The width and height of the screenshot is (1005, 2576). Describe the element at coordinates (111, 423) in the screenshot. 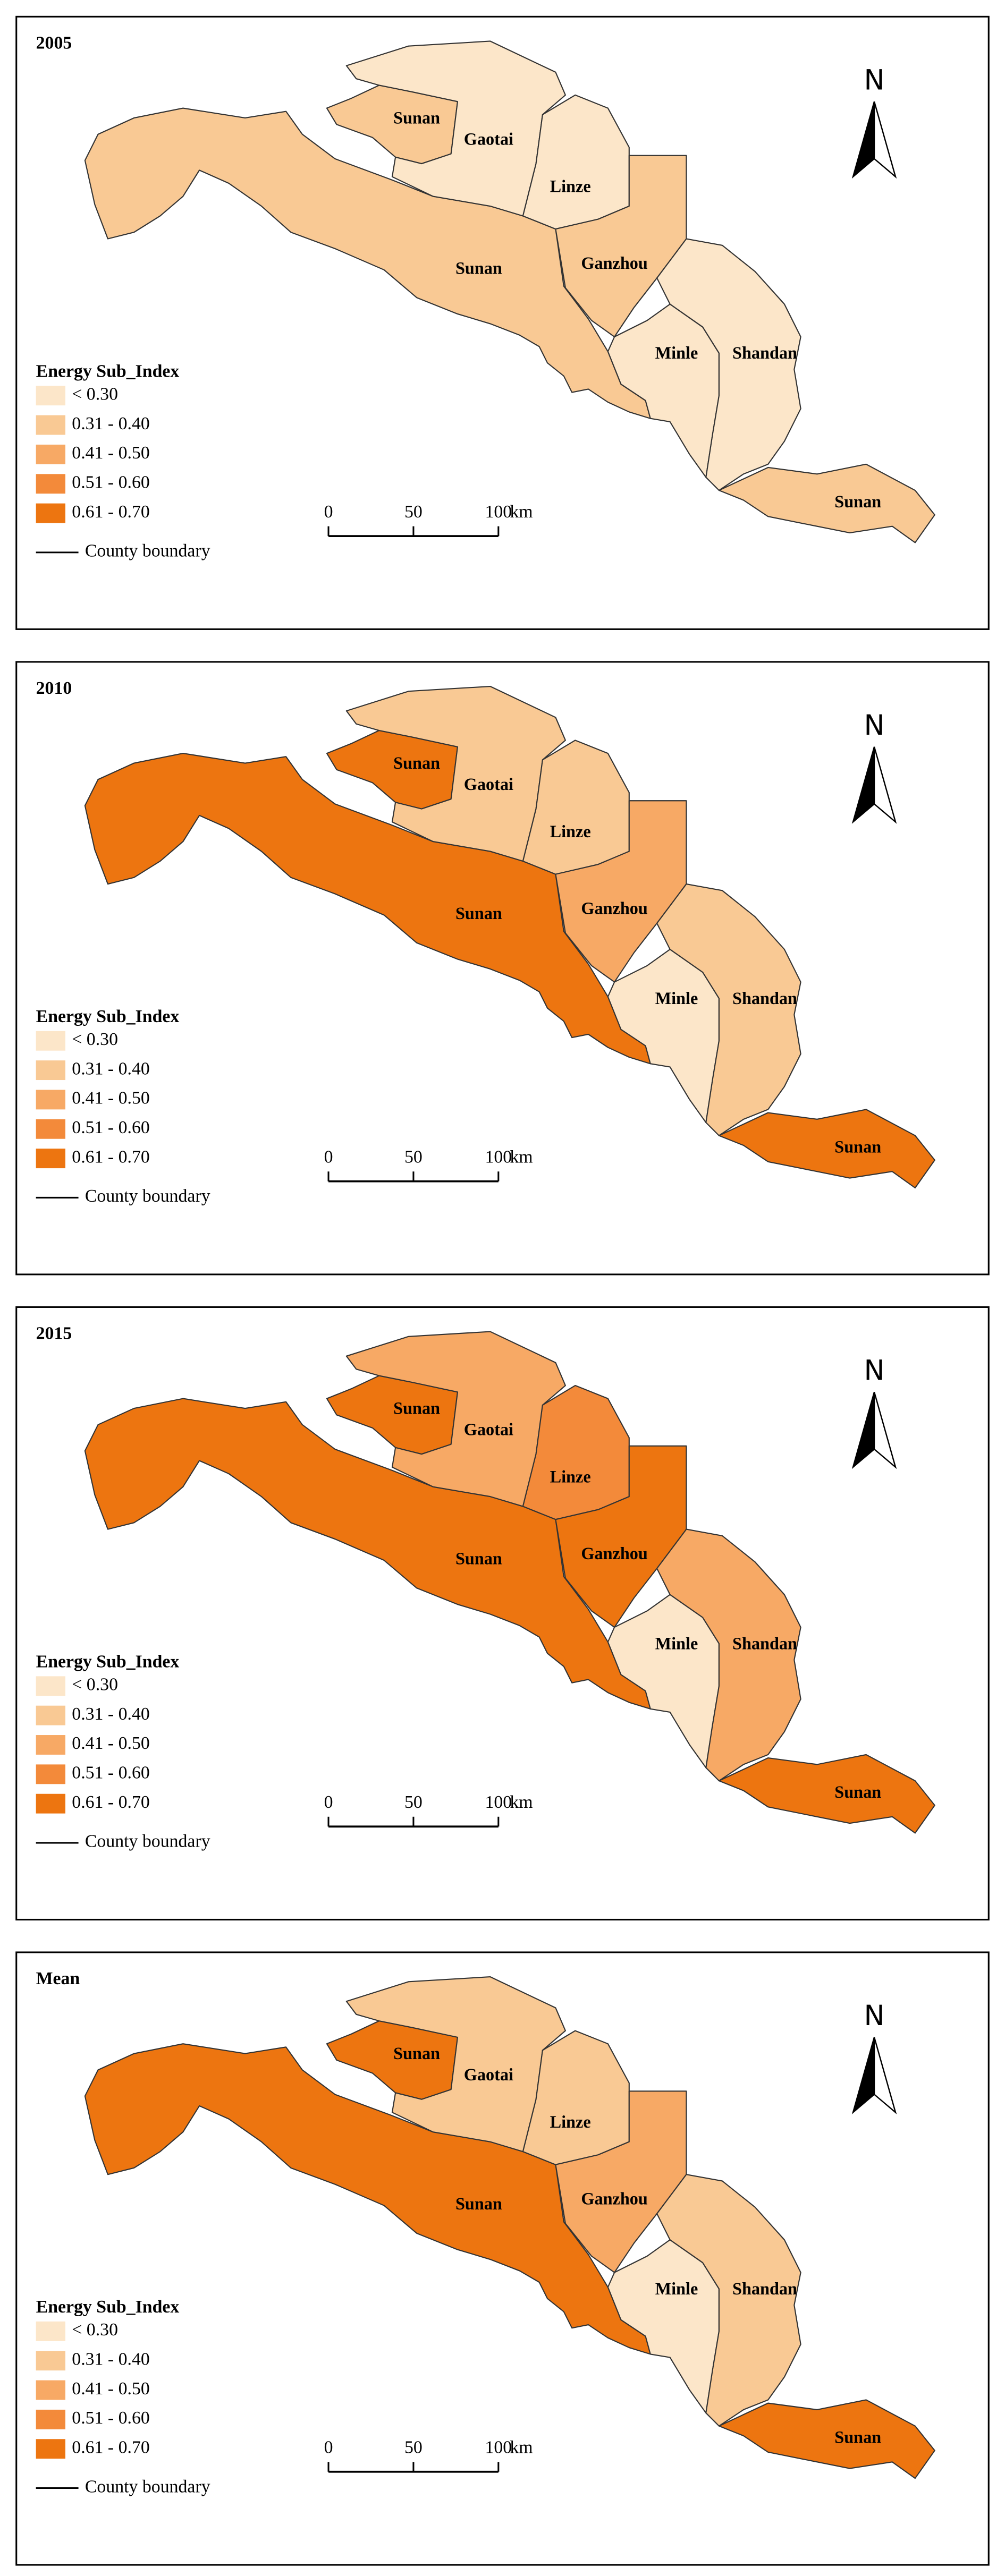

I see `legend-label: 0.31 - 0.40` at that location.